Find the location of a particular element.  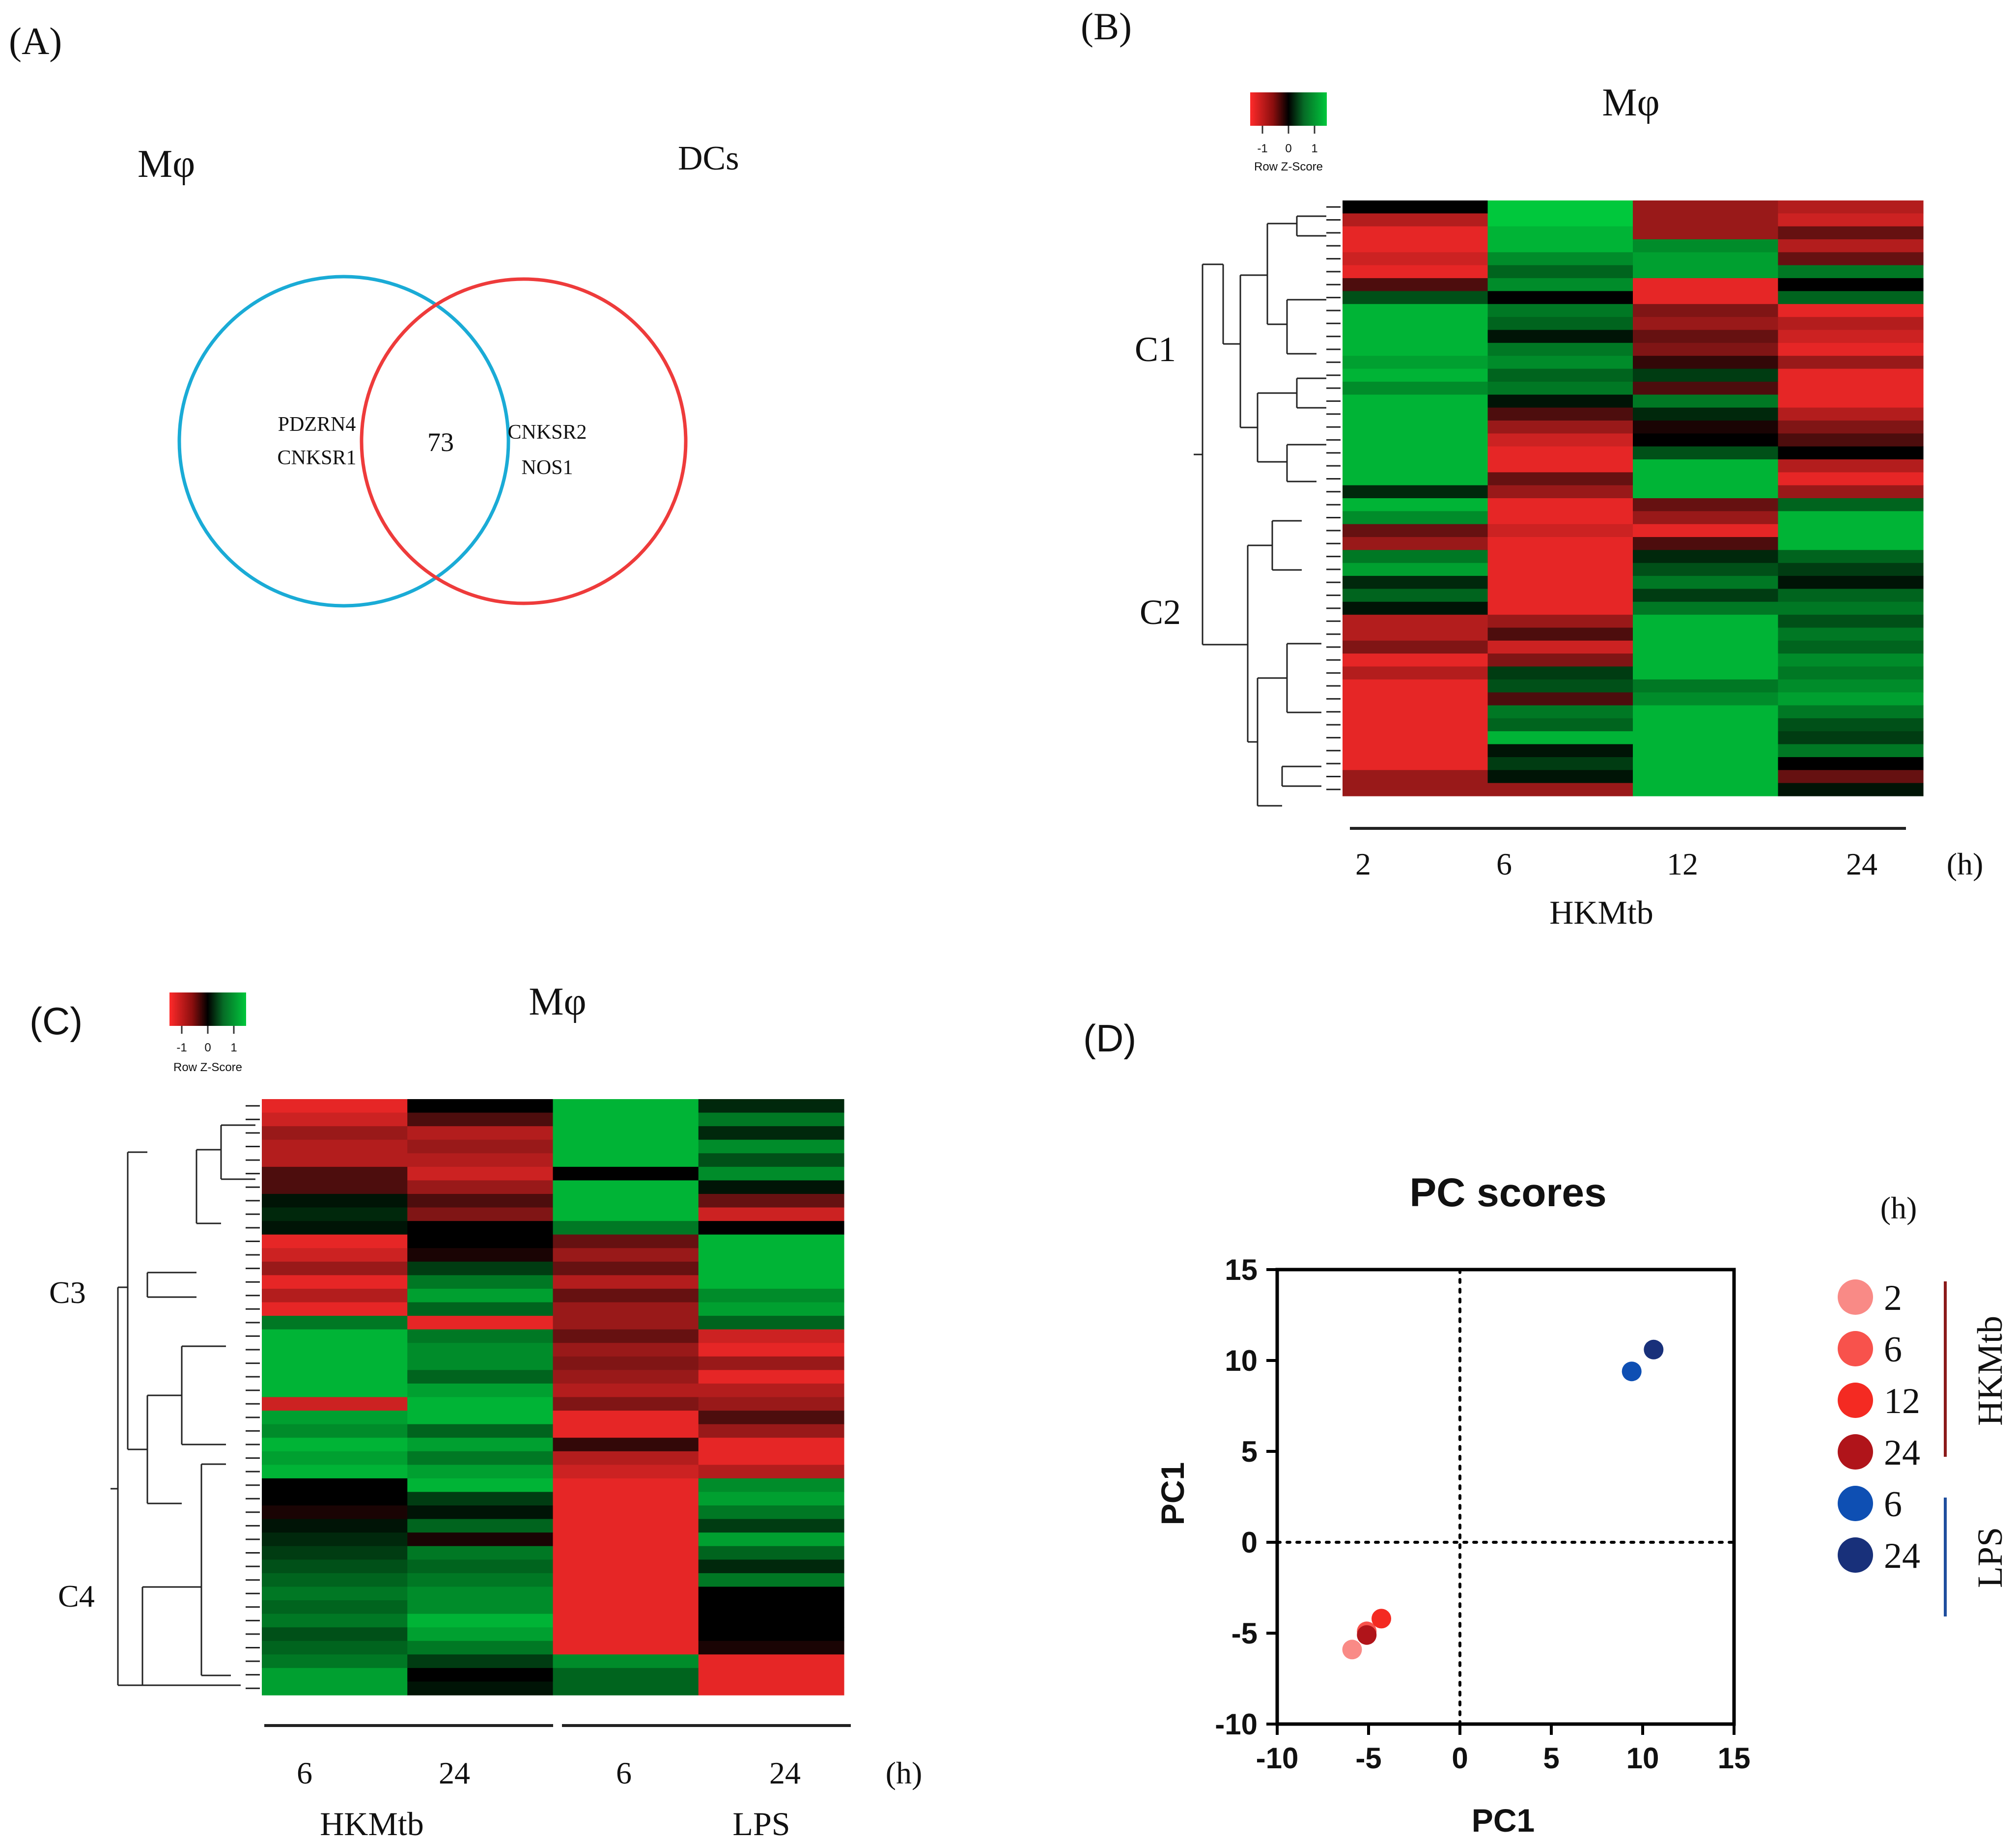

legend-label-hkmtb-2: 2 is located at coordinates (1893, 1298).